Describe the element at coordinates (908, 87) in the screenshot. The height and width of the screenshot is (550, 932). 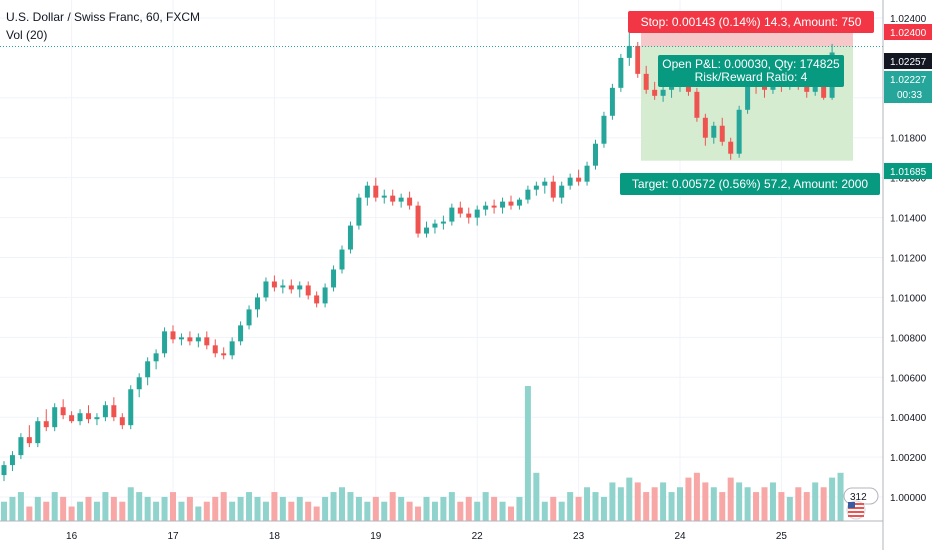
I see `last-price-tag: 1.02227 00:33` at that location.